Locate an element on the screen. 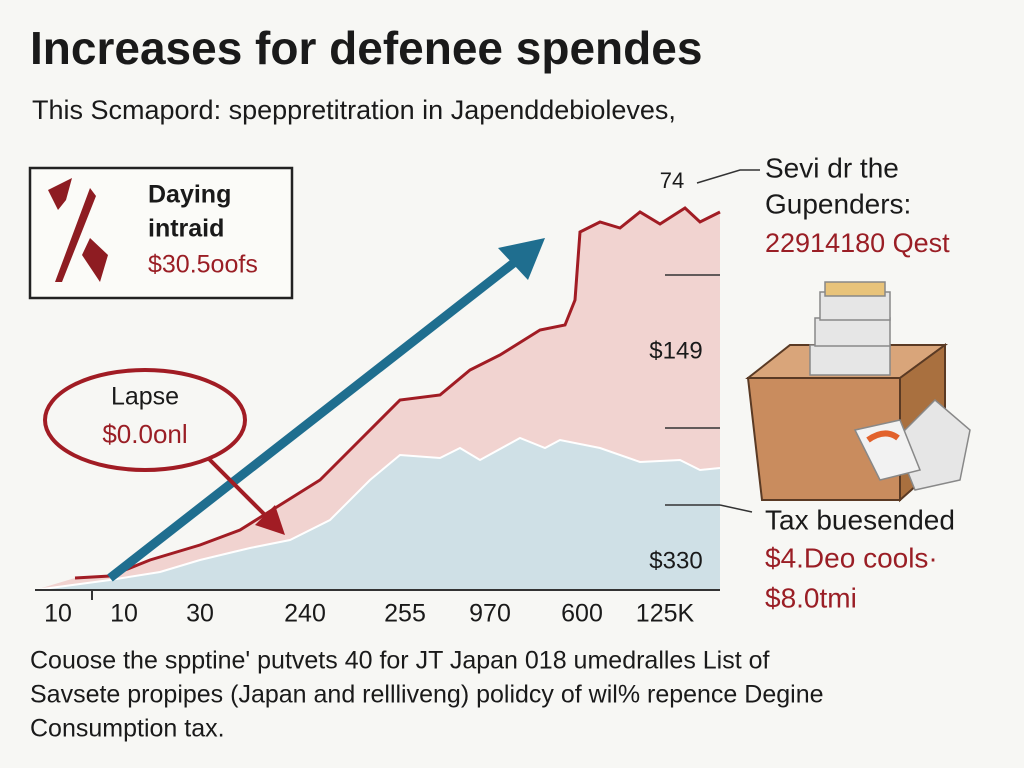  note-text: Gupenders: is located at coordinates (838, 203).